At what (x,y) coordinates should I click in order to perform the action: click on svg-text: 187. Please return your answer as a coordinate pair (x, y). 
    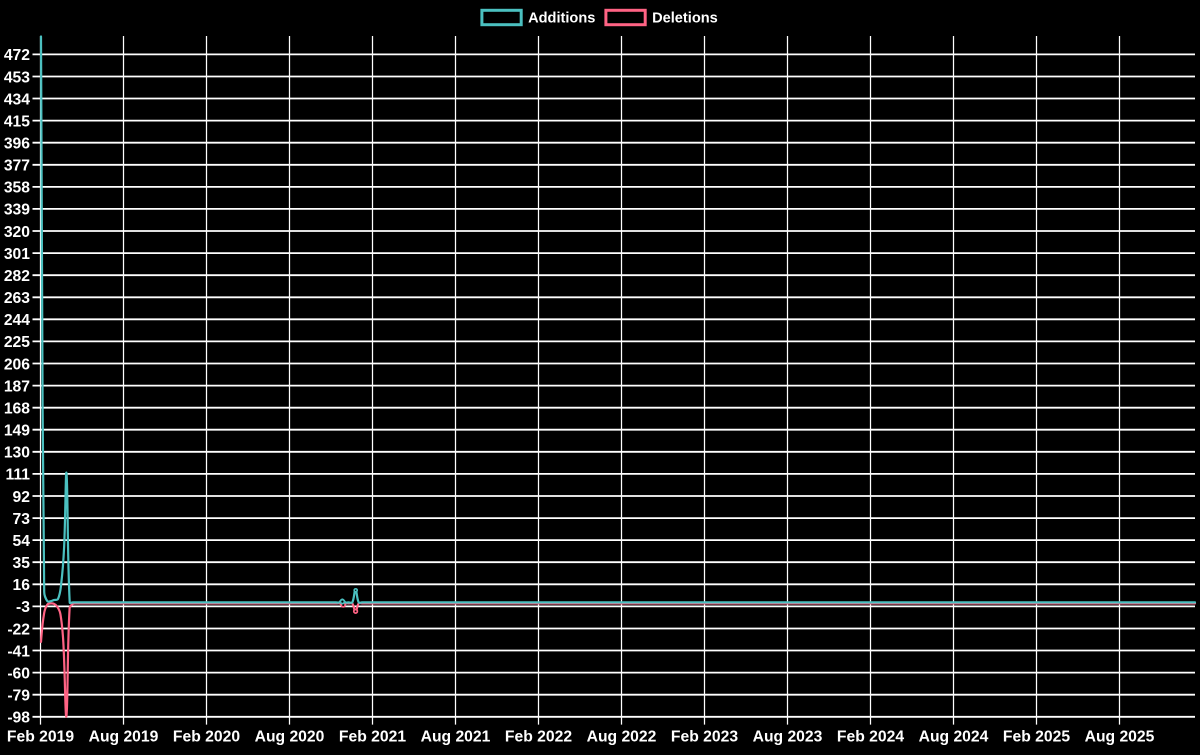
    Looking at the image, I should click on (17, 386).